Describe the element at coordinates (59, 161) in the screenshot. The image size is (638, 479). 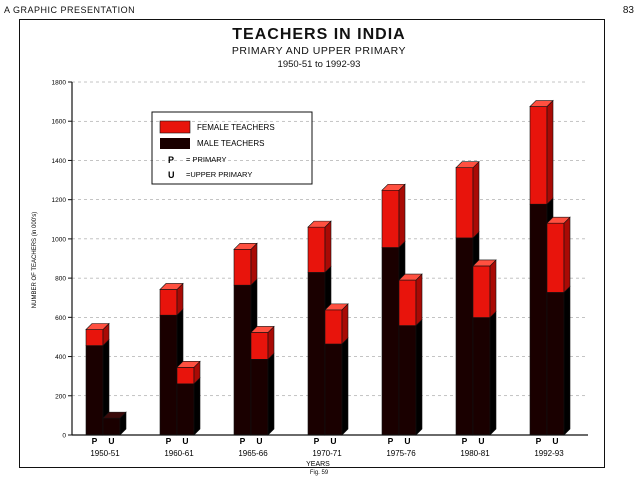
I see `y-tick-label: 1400` at that location.